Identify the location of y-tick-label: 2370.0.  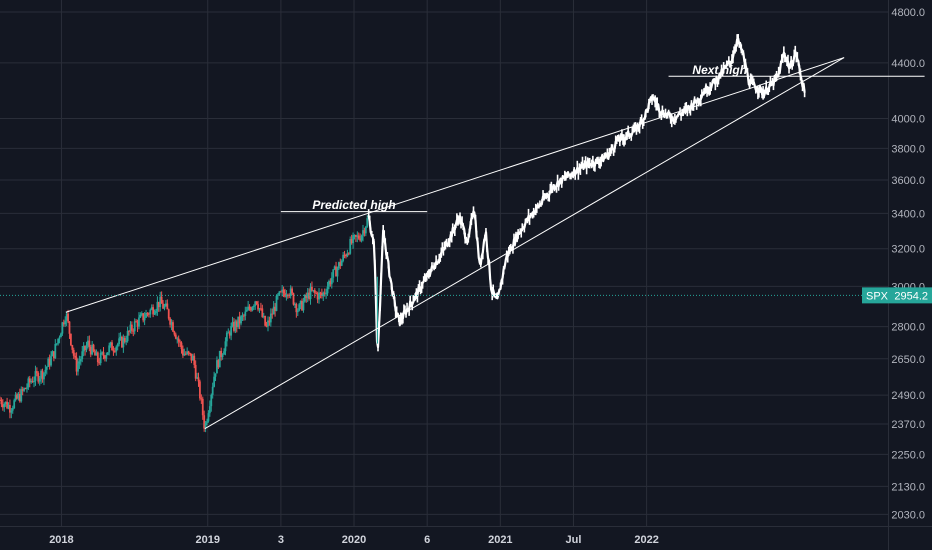
(908, 425).